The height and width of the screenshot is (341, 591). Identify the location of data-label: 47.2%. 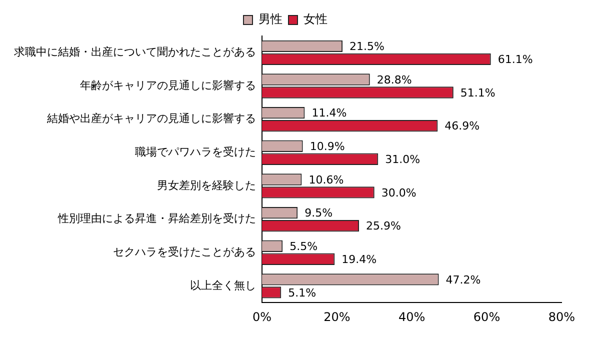
(463, 279).